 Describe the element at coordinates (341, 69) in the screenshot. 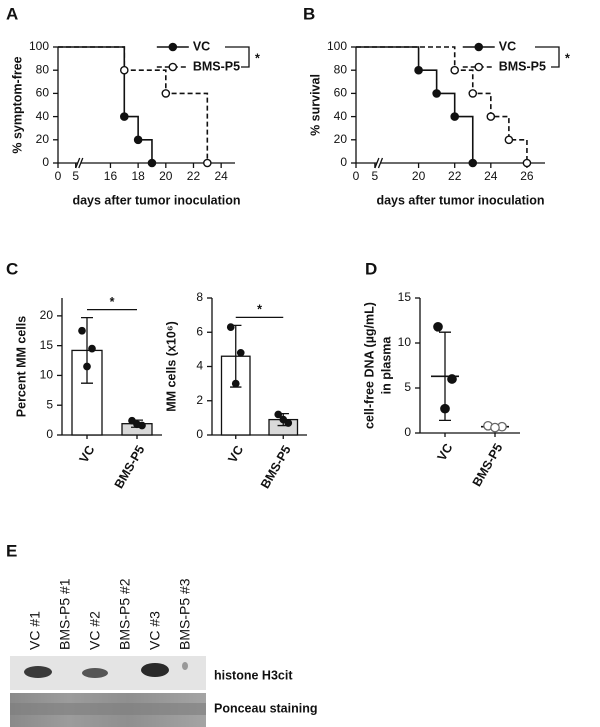

I see `y-tick-label: 80` at that location.